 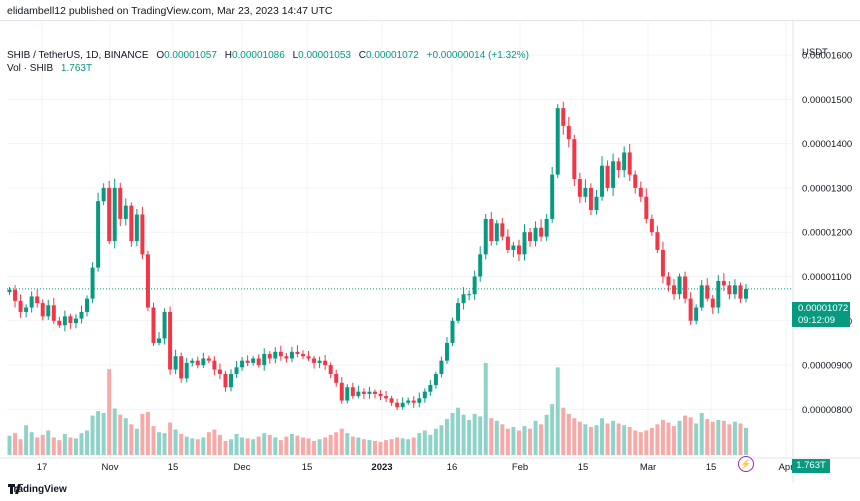 What do you see at coordinates (827, 233) in the screenshot?
I see `price-tick-label: 0.00001200` at bounding box center [827, 233].